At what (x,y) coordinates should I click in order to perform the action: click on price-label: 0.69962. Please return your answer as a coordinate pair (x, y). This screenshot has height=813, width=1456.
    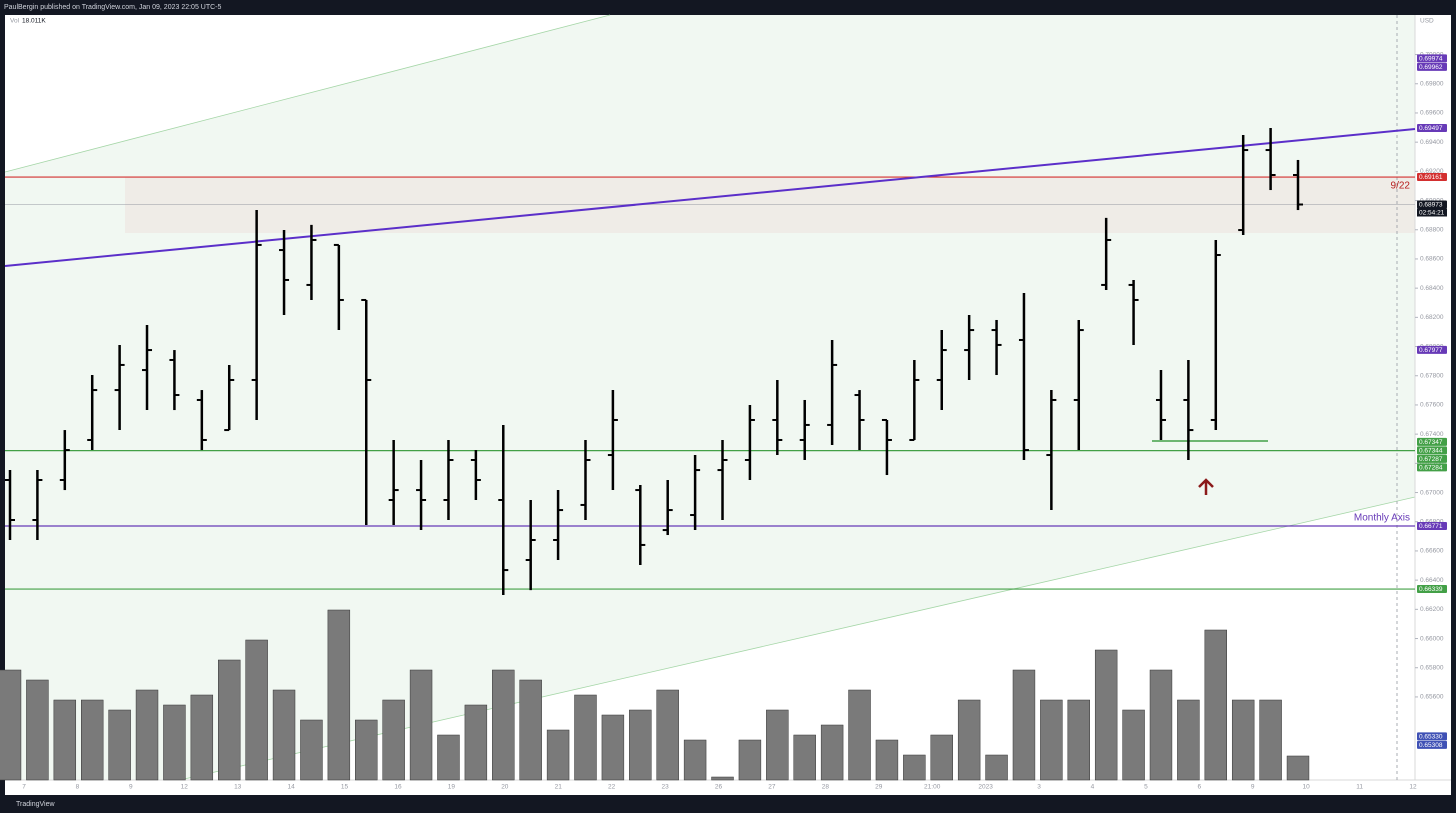
    Looking at the image, I should click on (1431, 67).